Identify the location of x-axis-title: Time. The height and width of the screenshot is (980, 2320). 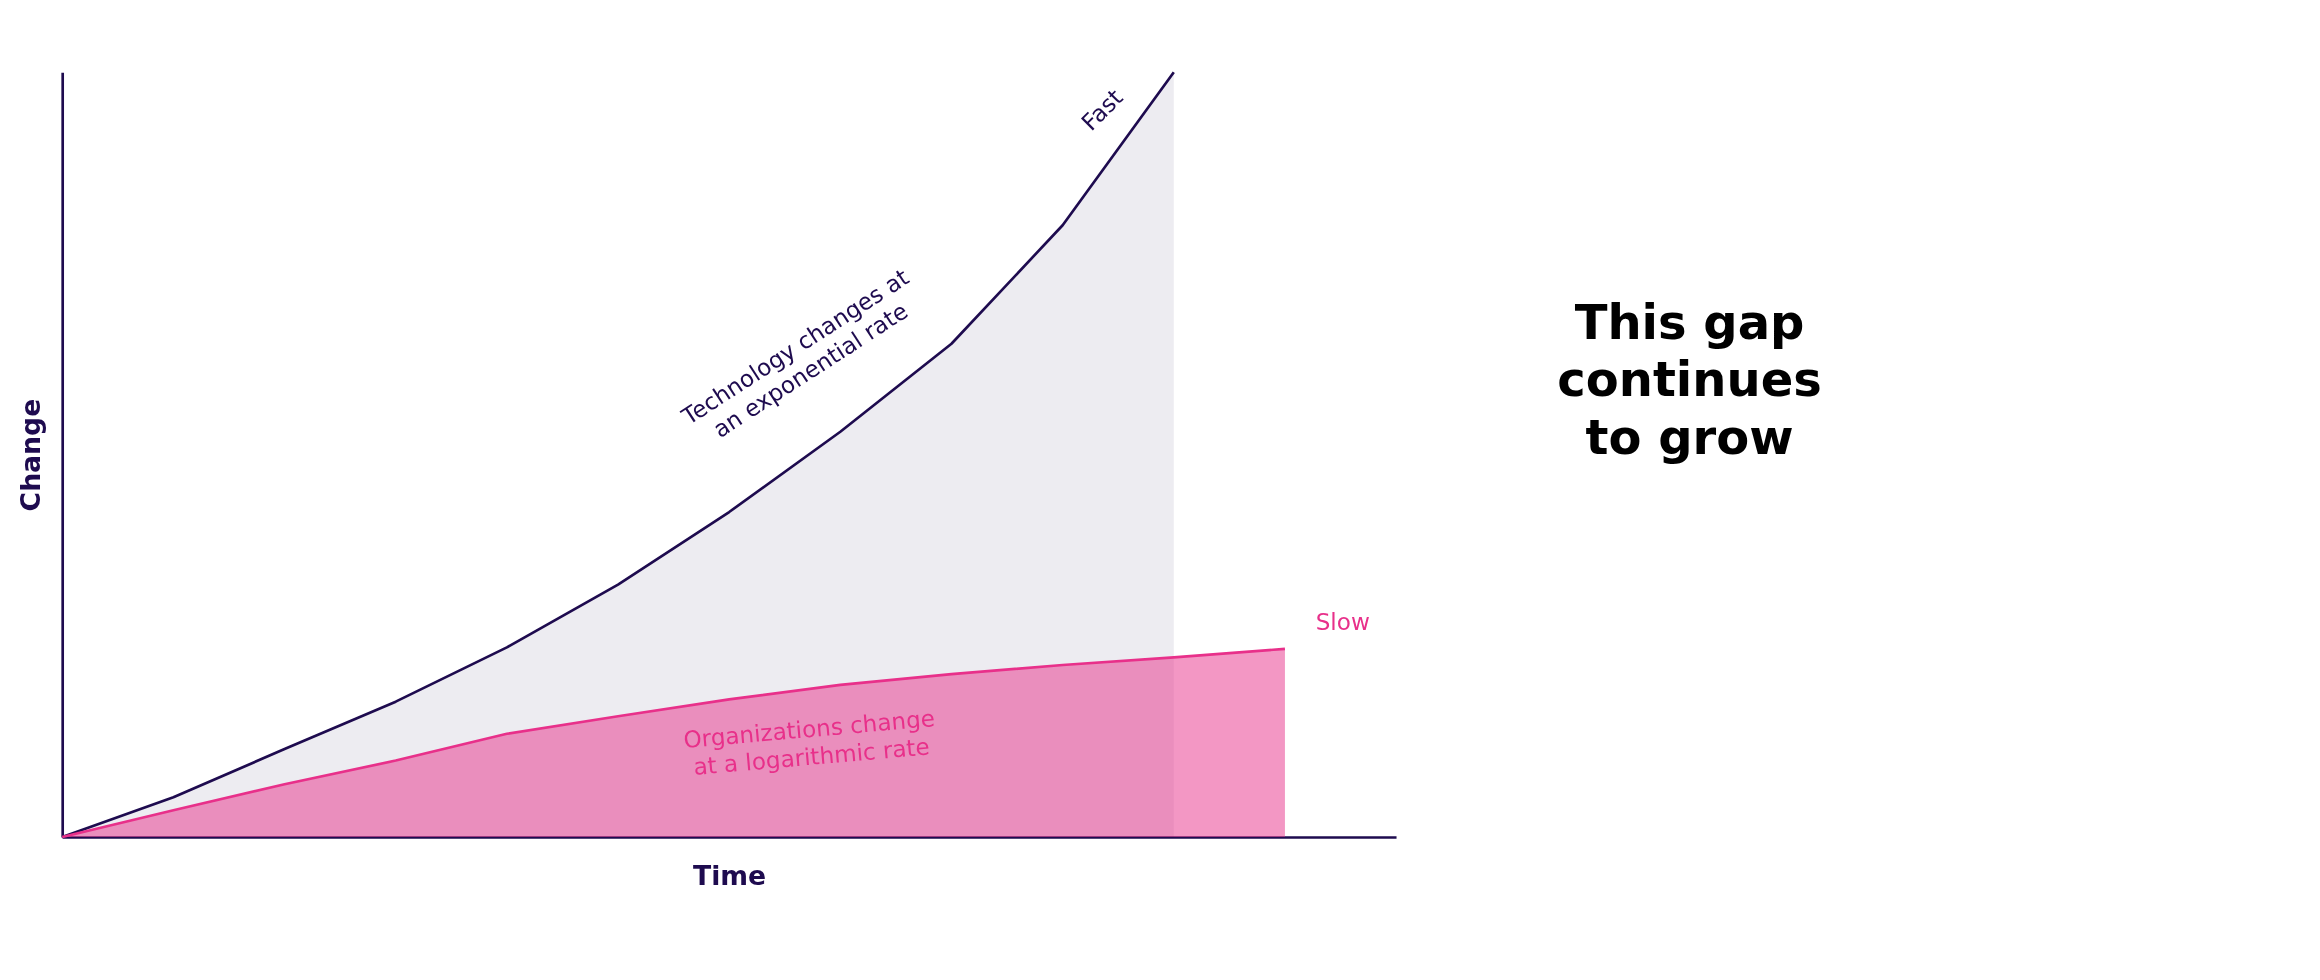
(730, 876).